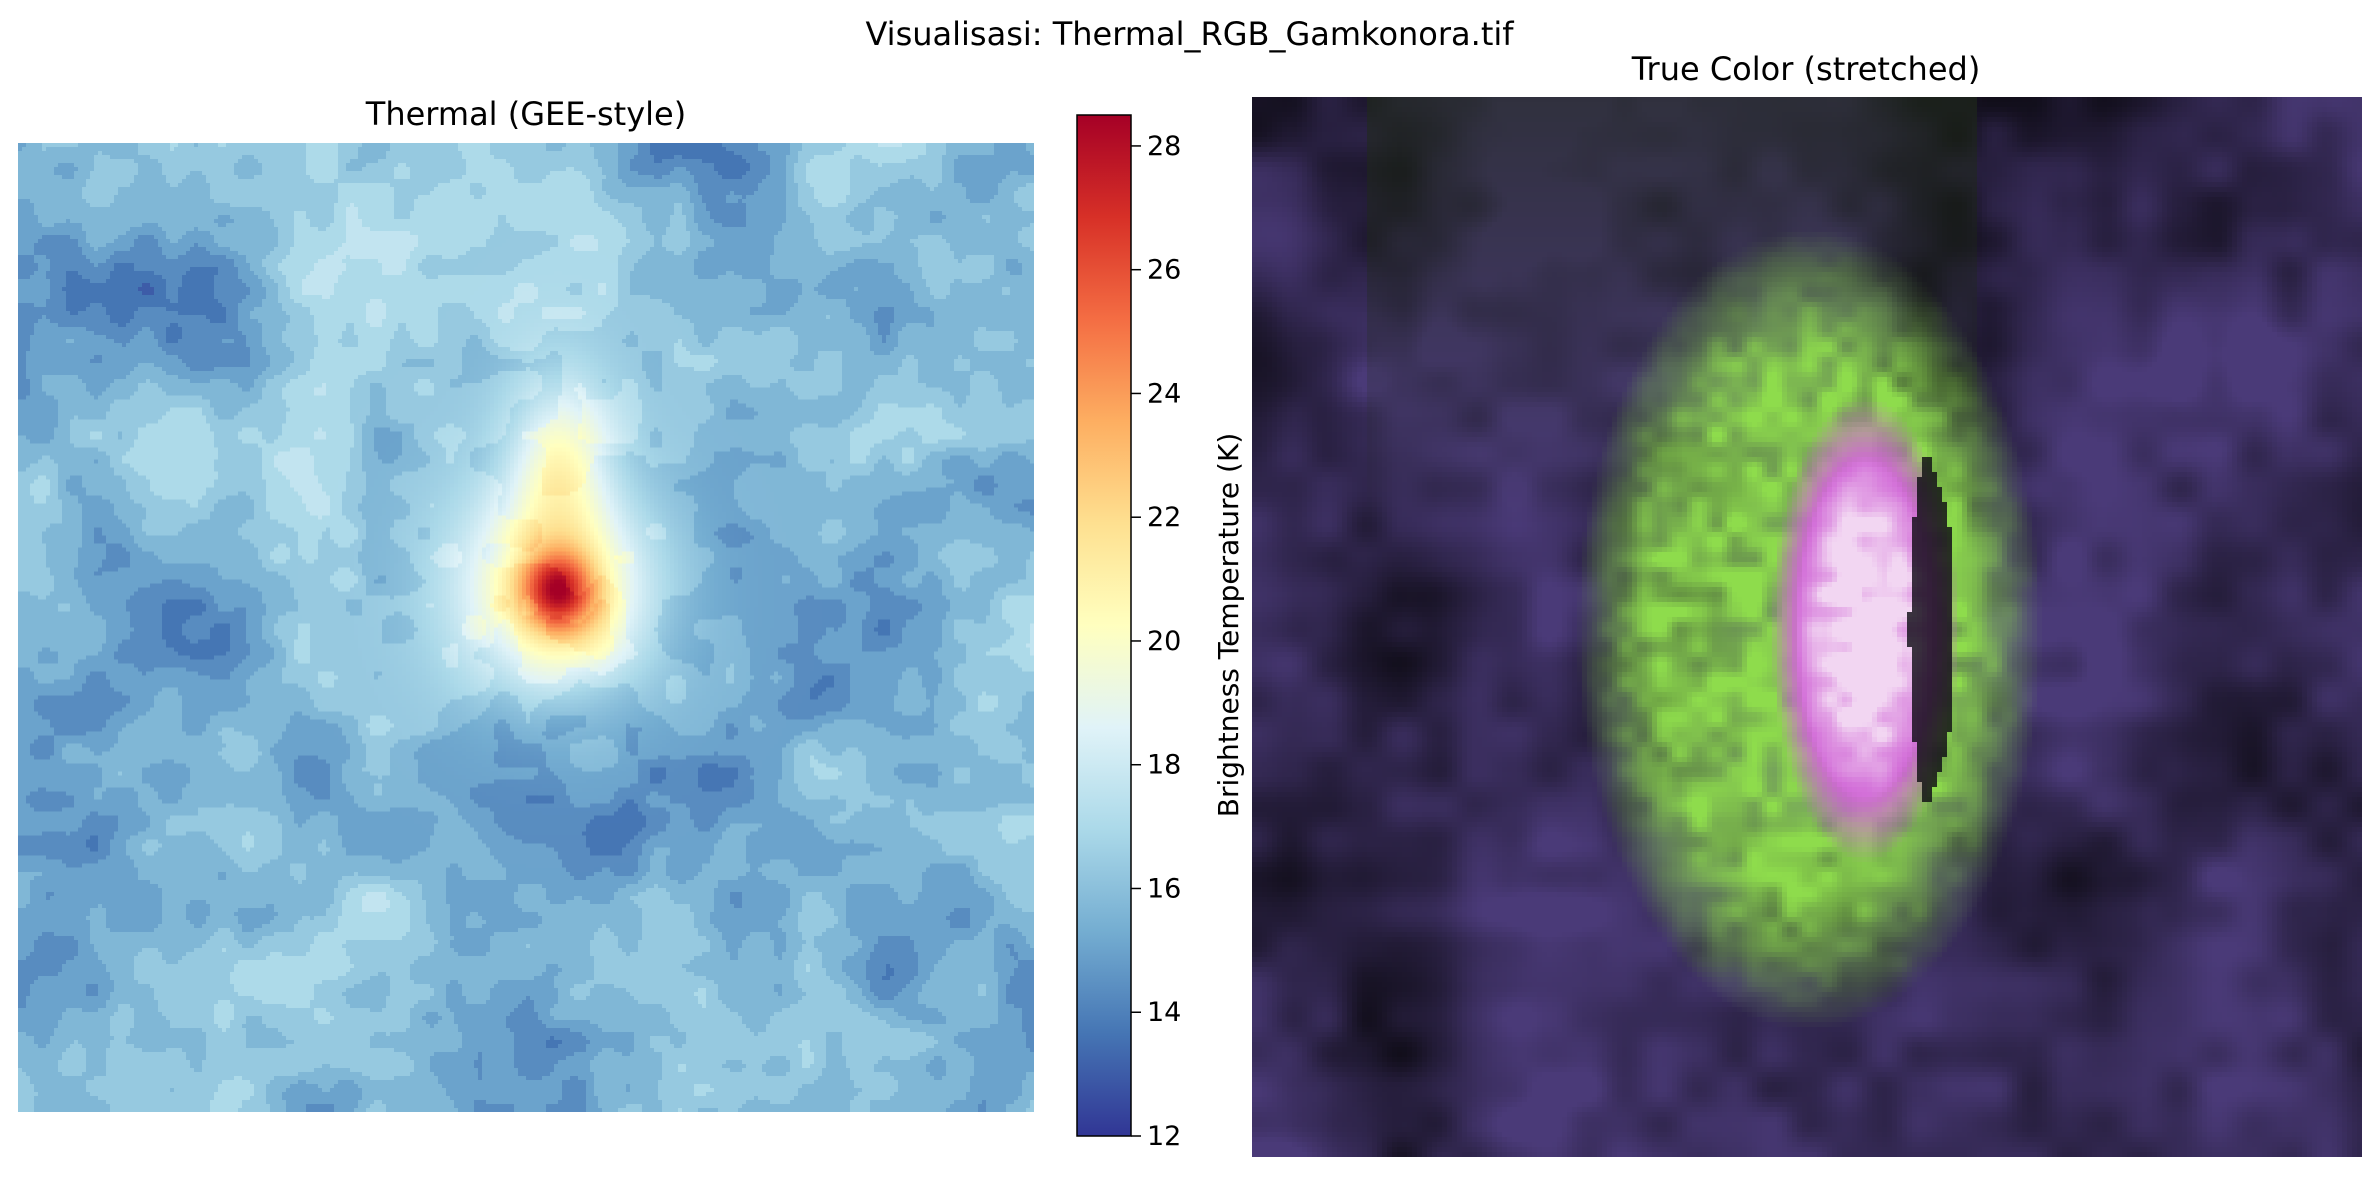 The width and height of the screenshot is (2379, 1177). I want to click on figure-suptitle: Visualisasi: Thermal_RGB_Gamkonora.tif, so click(1189, 34).